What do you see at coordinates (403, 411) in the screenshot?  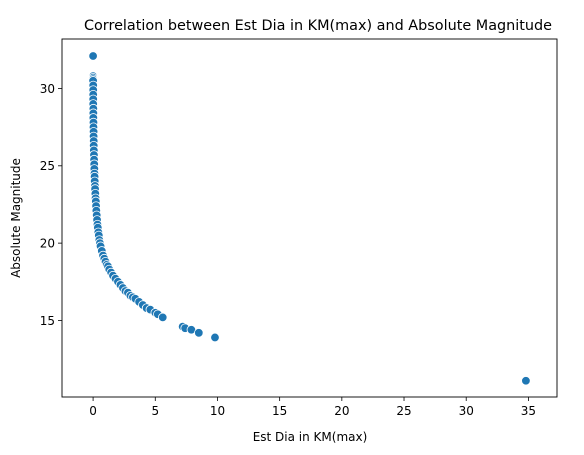 I see `x-tick-label: 25` at bounding box center [403, 411].